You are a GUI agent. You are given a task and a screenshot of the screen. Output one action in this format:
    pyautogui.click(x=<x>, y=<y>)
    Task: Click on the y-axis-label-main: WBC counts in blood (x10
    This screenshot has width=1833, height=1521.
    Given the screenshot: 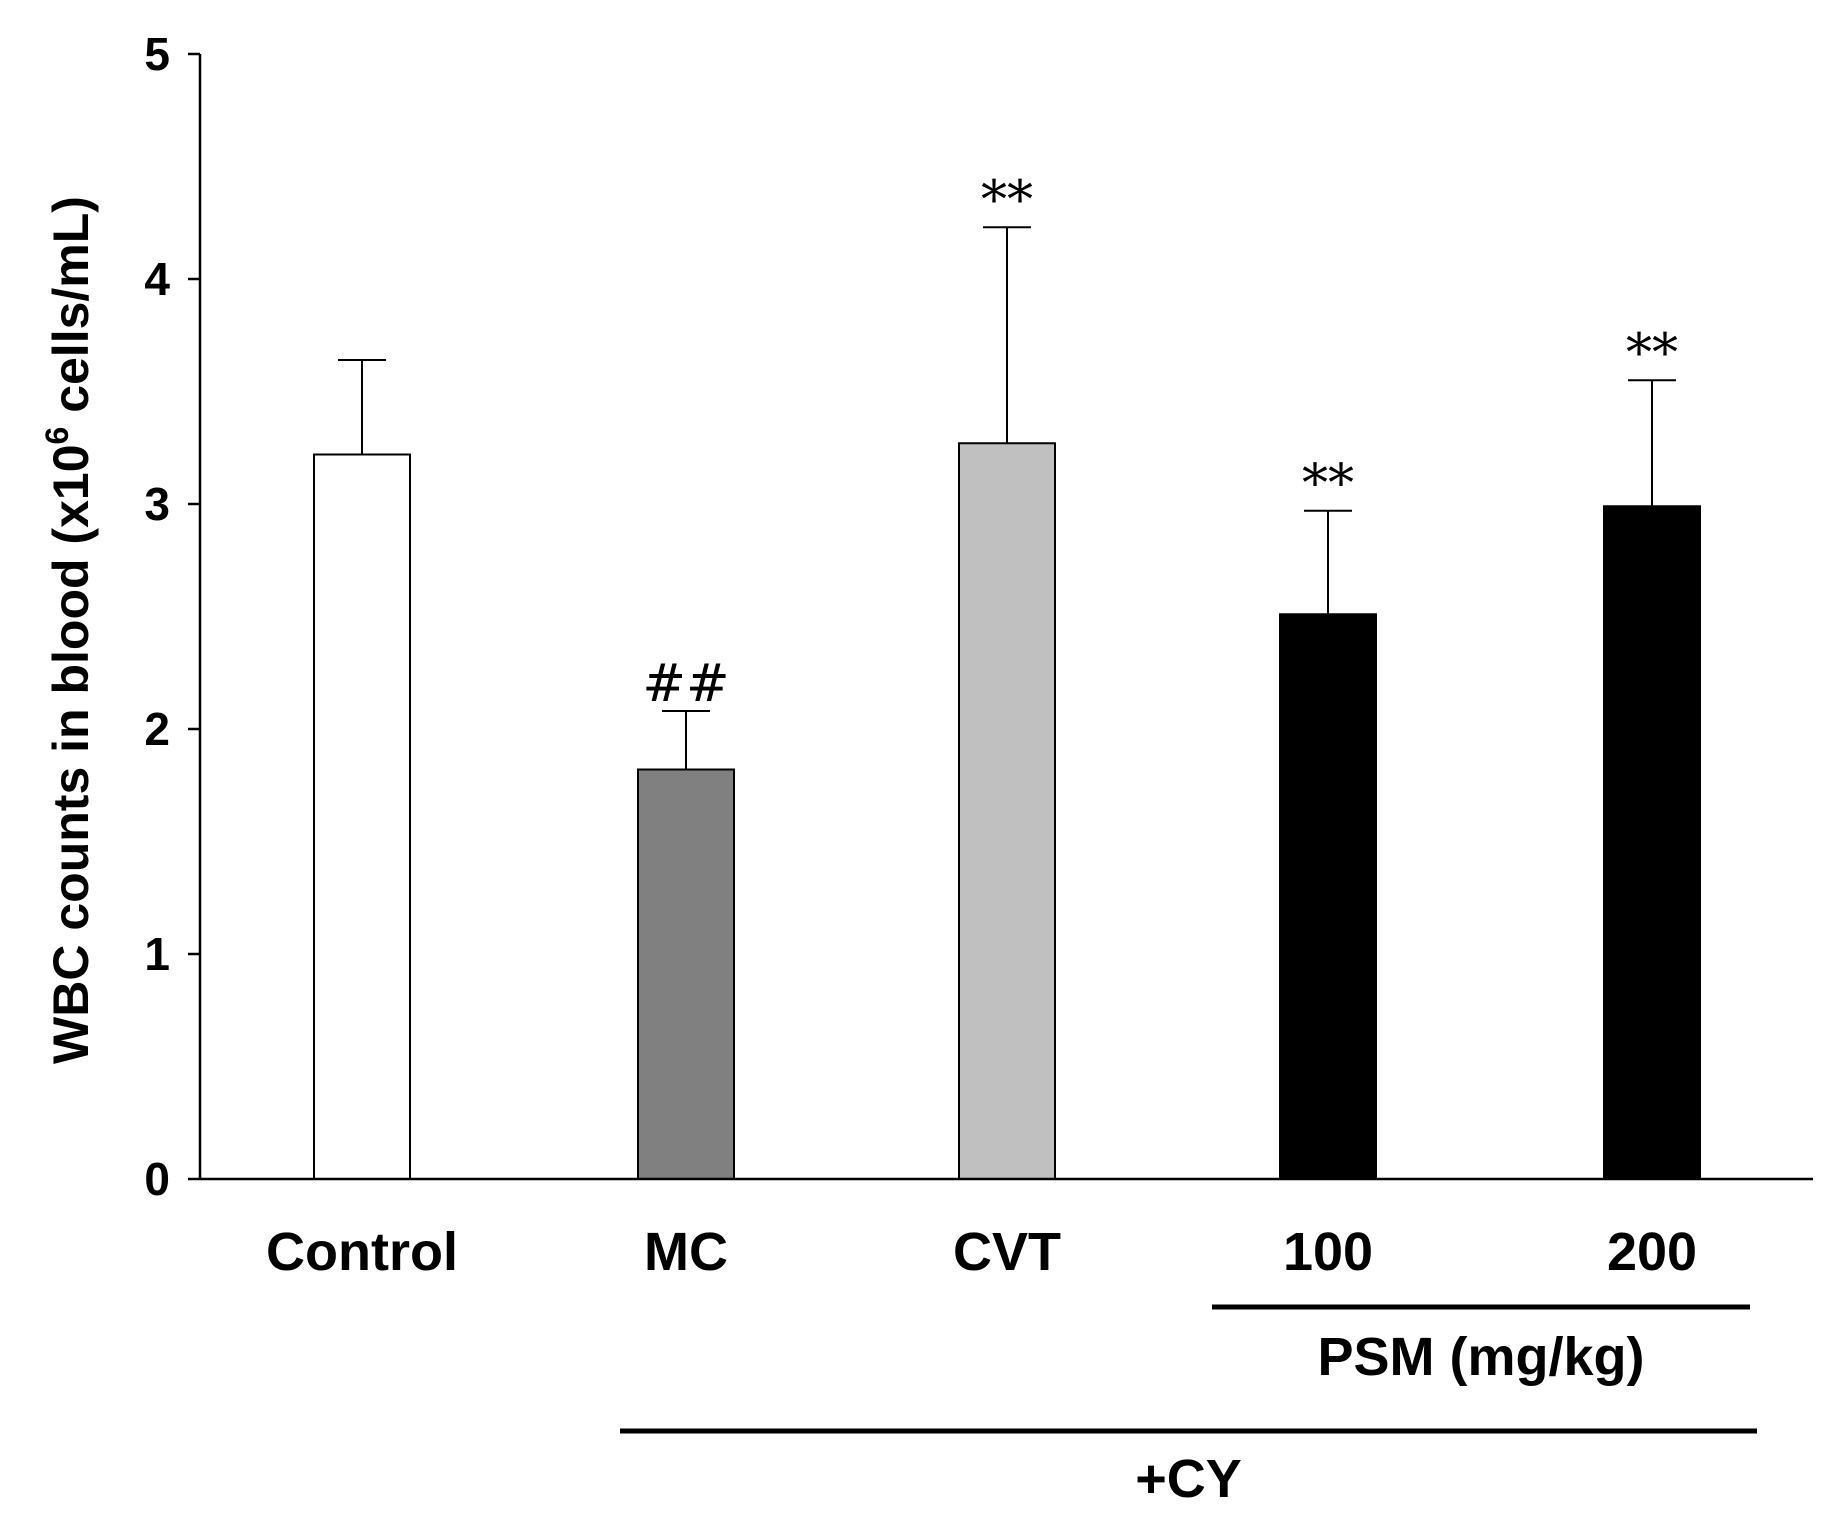 What is the action you would take?
    pyautogui.click(x=71, y=754)
    